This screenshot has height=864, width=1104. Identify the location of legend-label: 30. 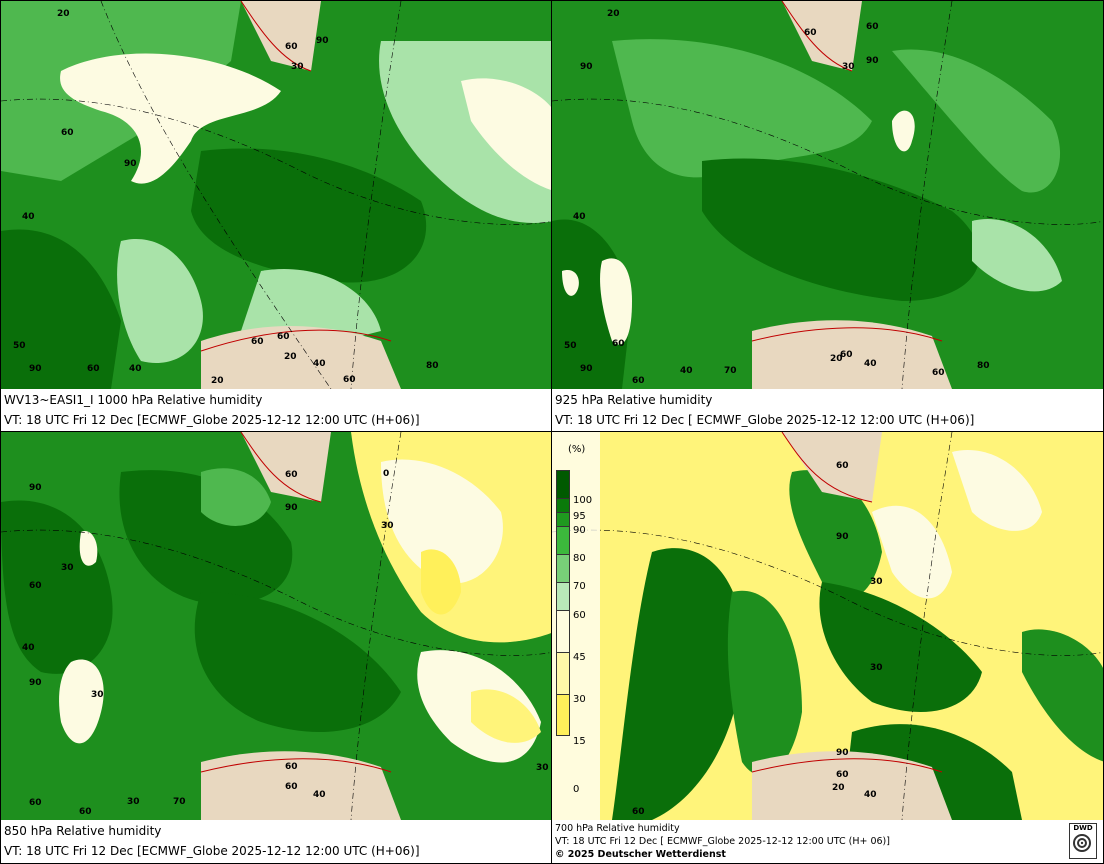
(579, 699).